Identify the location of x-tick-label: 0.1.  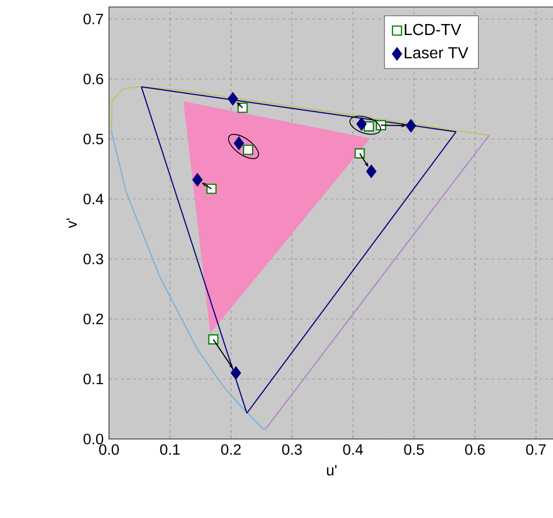
(170, 449).